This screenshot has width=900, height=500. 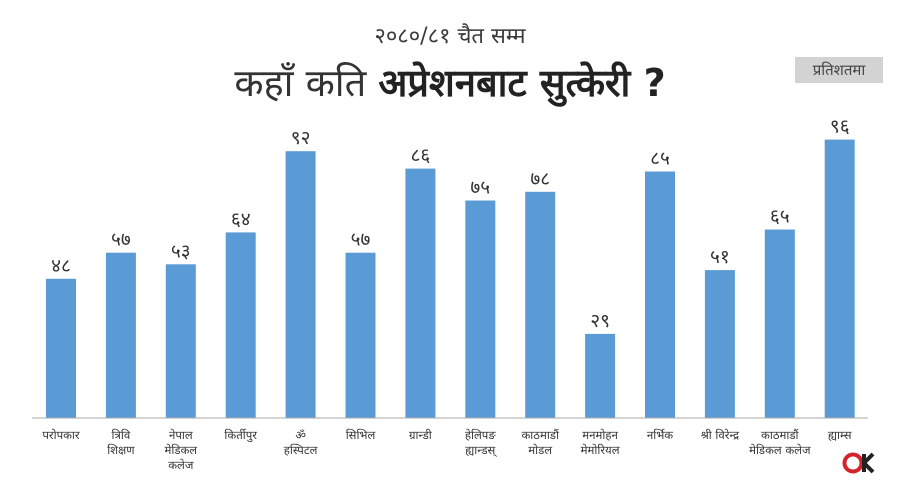 What do you see at coordinates (840, 435) in the screenshot?
I see `category-label-13: ह्याम्स` at bounding box center [840, 435].